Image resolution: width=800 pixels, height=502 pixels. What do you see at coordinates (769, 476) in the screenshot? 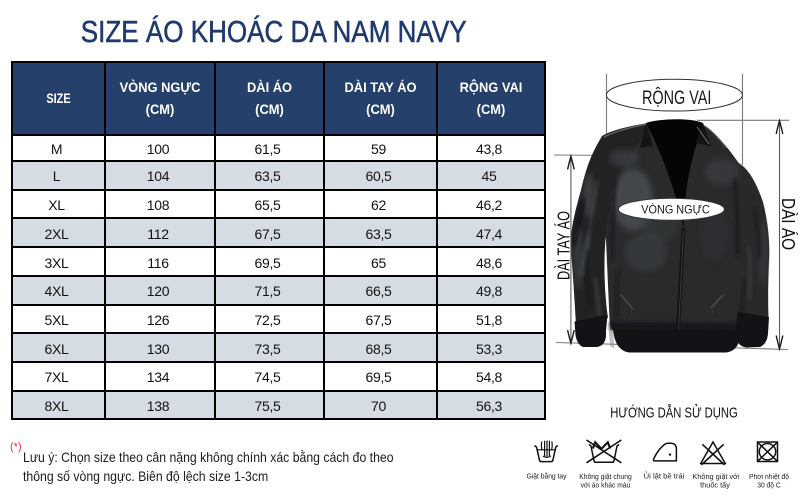
I see `svg-text: Phơi nhiệt độ` at bounding box center [769, 476].